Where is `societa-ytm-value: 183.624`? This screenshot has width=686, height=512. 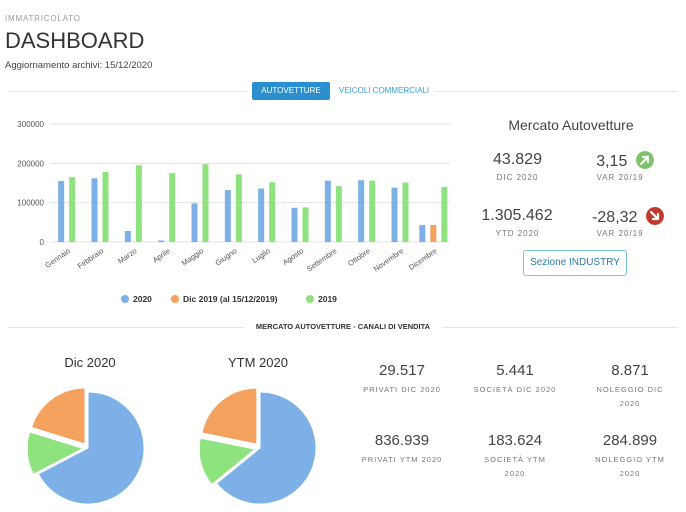 societa-ytm-value: 183.624 is located at coordinates (515, 440).